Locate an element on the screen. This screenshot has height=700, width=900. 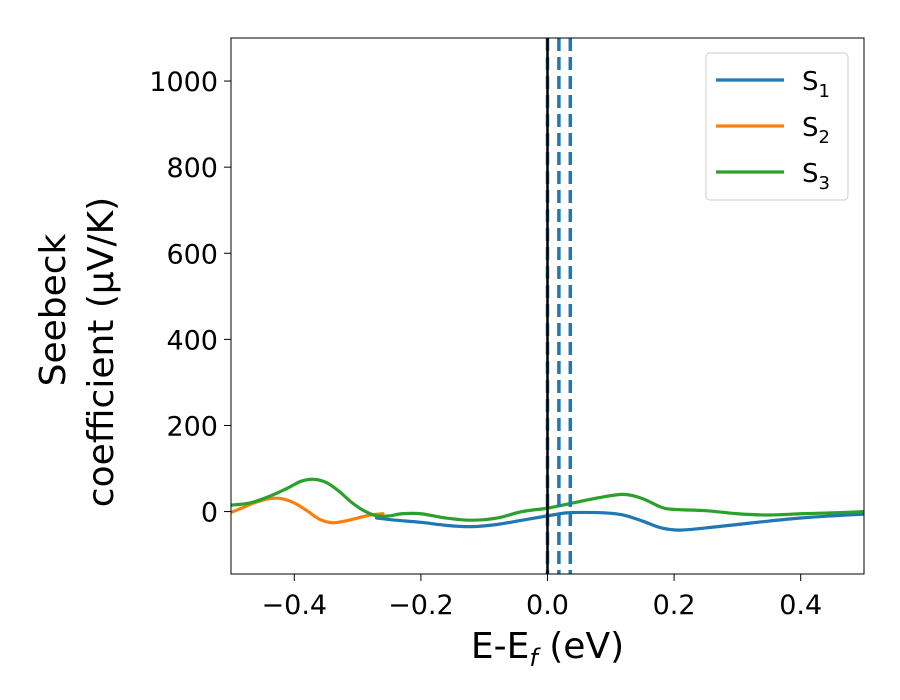
vline-layer is located at coordinates (559, 306).